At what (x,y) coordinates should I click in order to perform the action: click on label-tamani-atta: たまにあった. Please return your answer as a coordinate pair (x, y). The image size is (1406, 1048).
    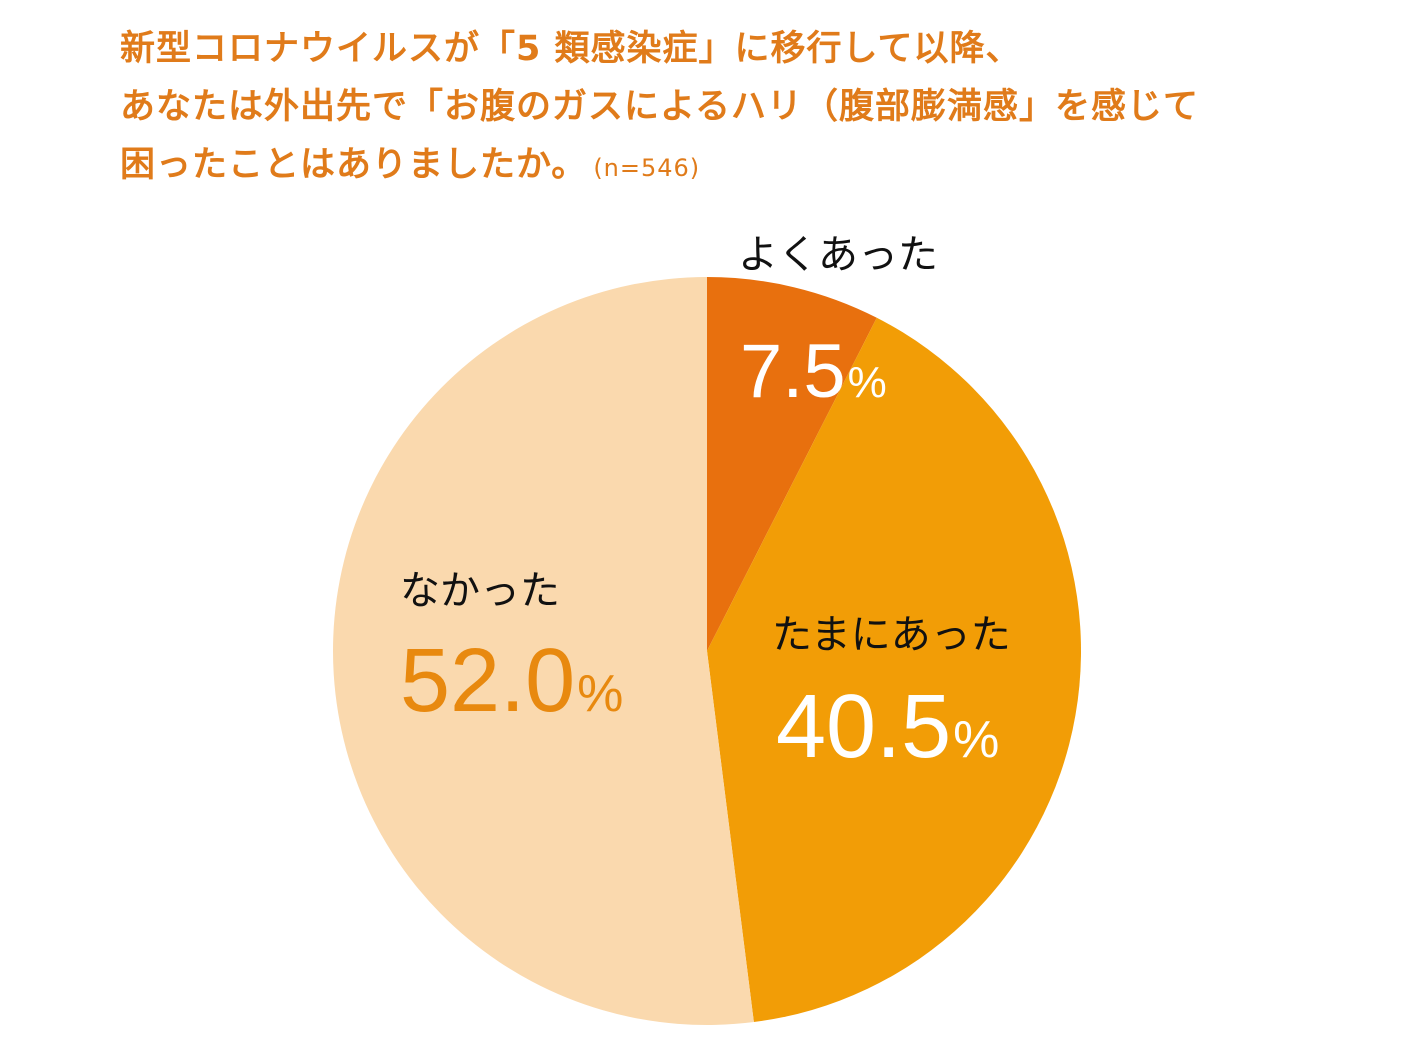
    Looking at the image, I should click on (891, 635).